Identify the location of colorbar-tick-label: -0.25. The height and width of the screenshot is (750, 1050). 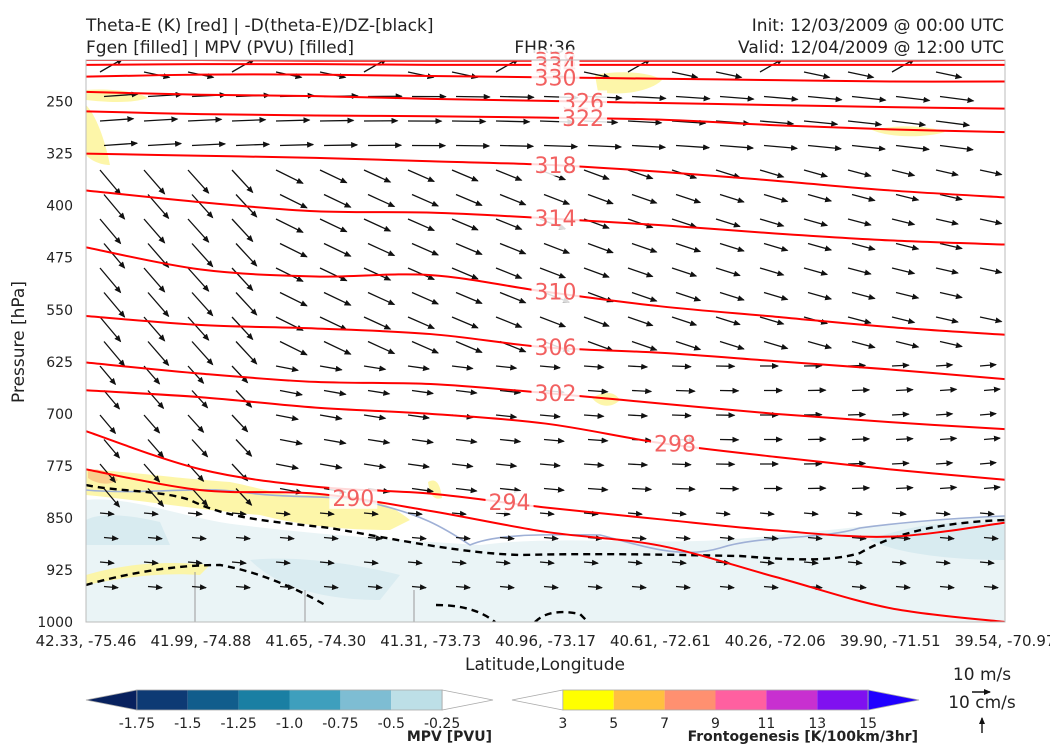
(442, 724).